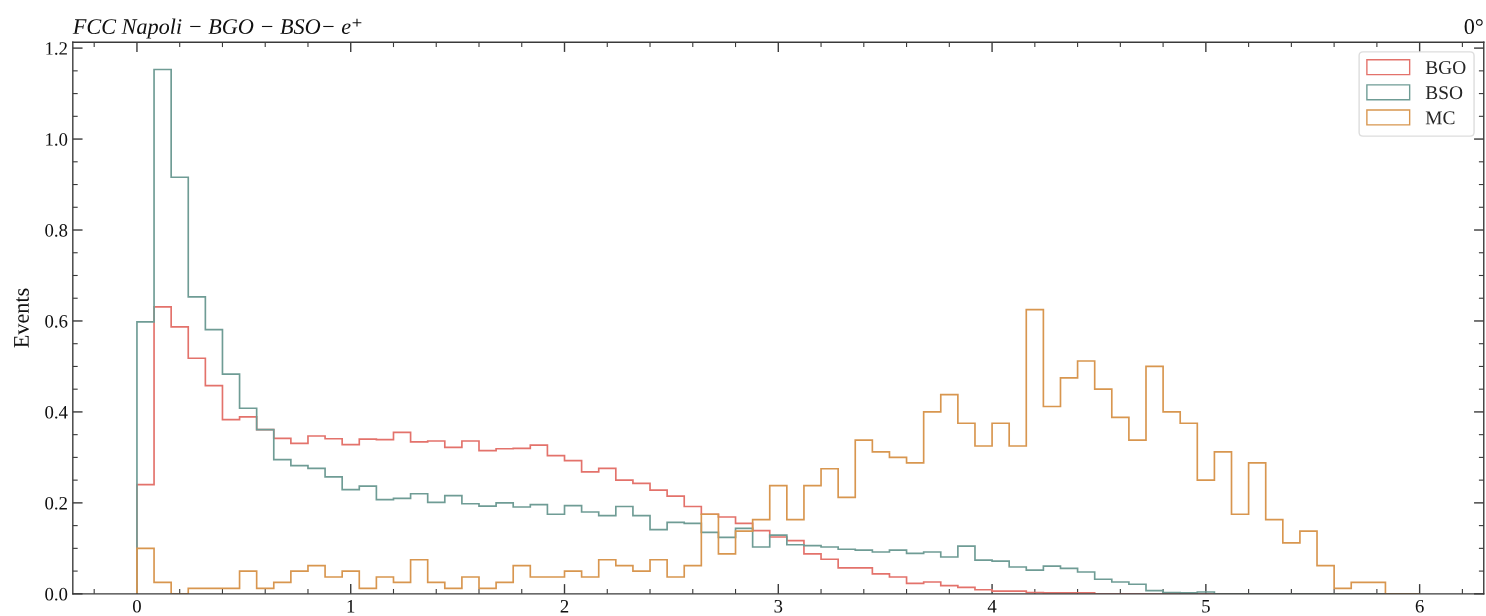 This screenshot has width=1486, height=616. I want to click on x-tick-label: 4, so click(992, 606).